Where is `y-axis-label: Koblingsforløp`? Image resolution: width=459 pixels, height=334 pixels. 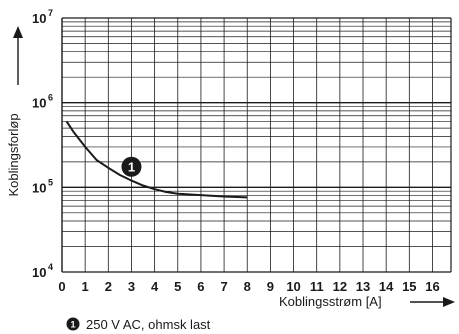 y-axis-label: Koblingsforløp is located at coordinates (13, 154).